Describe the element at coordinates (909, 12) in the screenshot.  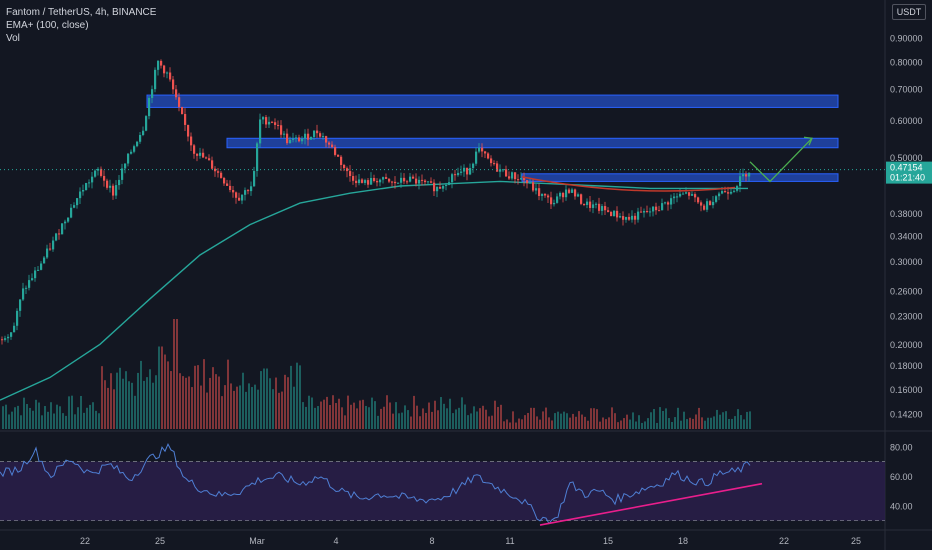
I see `currency-button: USDT` at that location.